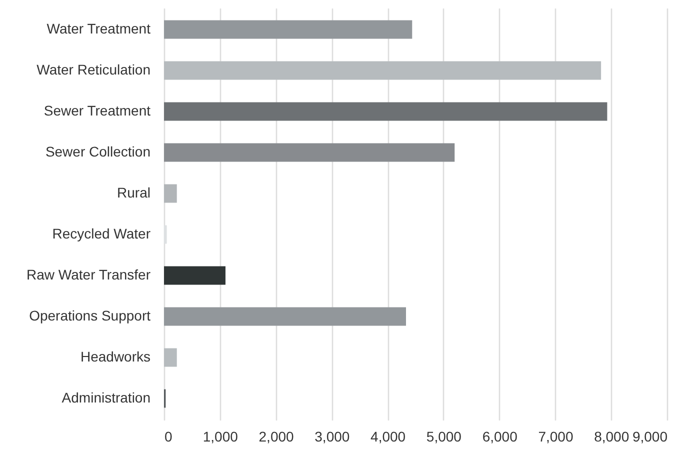 The image size is (698, 454). I want to click on y-tick-label: Operations Support, so click(90, 315).